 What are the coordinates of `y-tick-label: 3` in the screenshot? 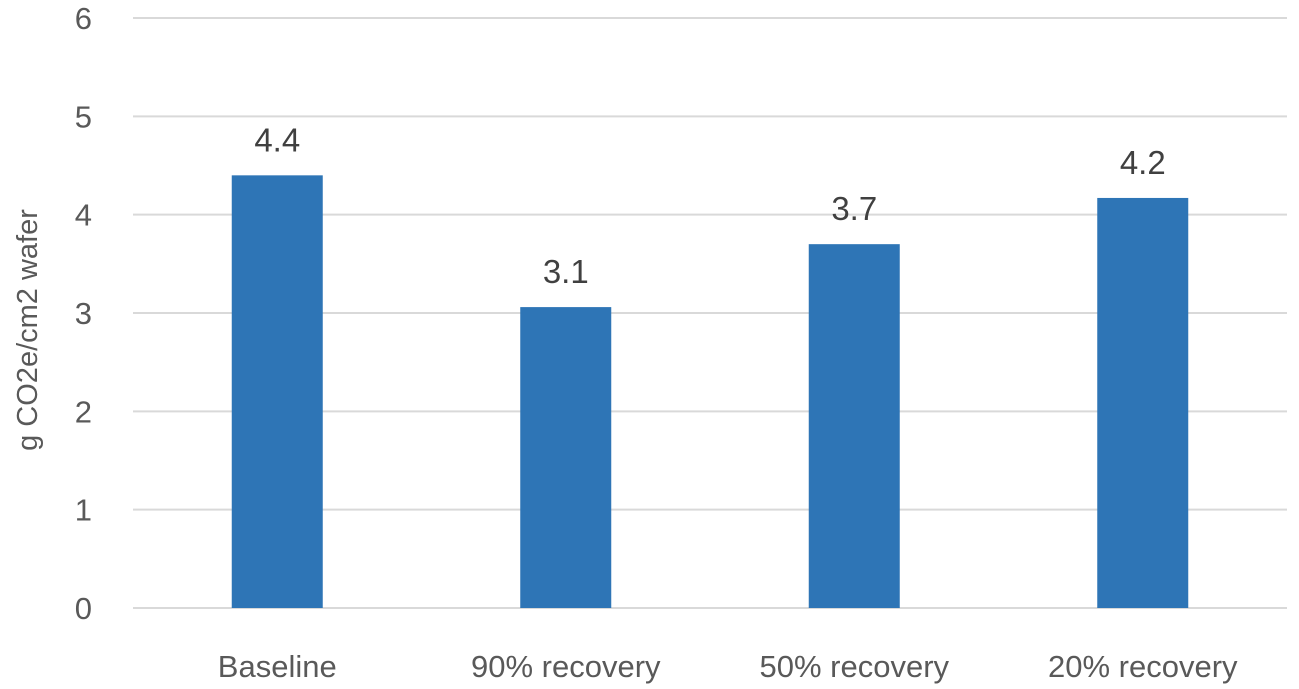 It's located at (83, 313).